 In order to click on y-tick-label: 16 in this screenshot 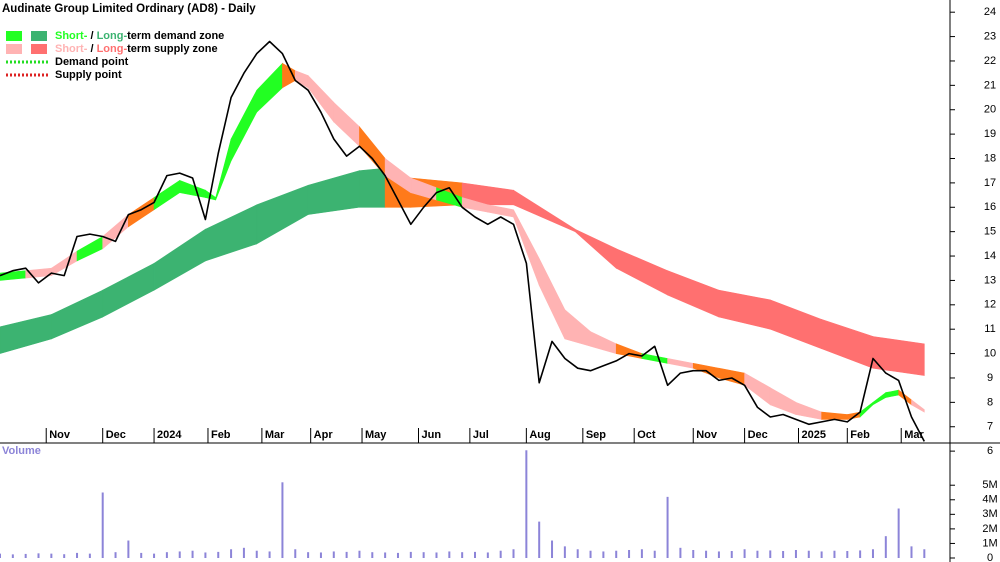, I will do `click(990, 207)`.